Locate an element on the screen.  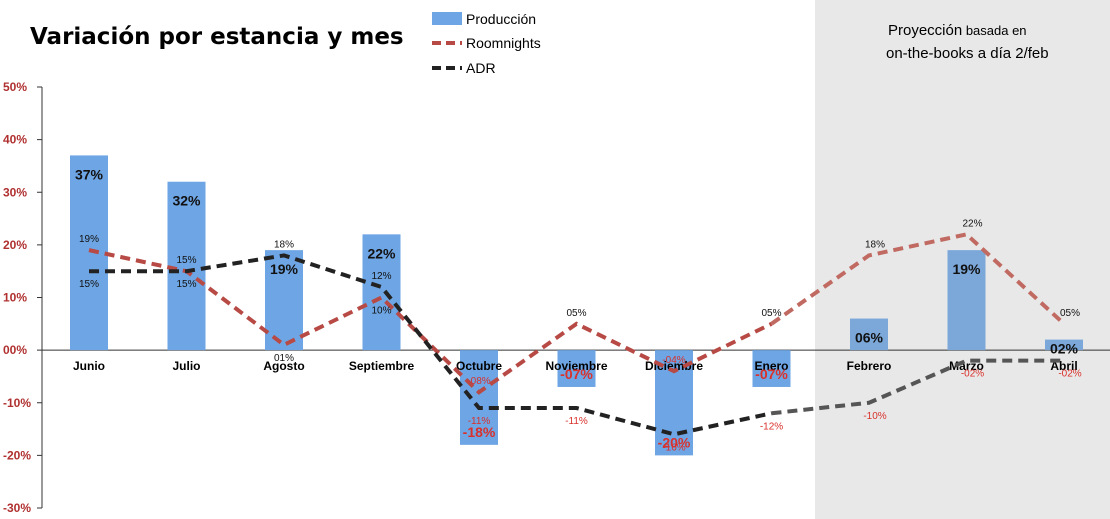
point-label-roomnights: 22% is located at coordinates (972, 223).